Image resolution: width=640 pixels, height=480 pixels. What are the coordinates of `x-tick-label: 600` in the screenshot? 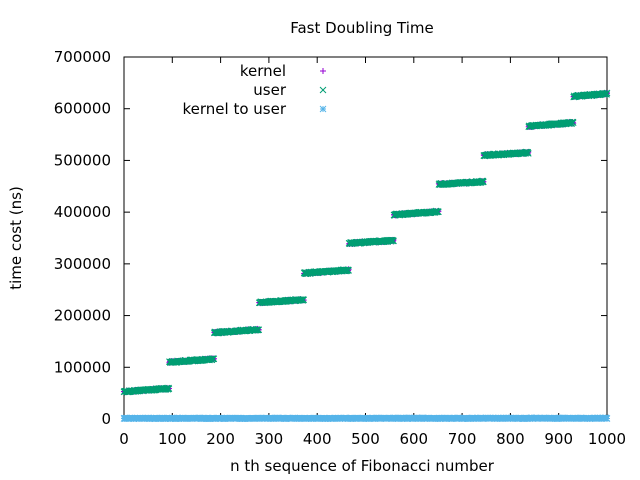 It's located at (413, 439).